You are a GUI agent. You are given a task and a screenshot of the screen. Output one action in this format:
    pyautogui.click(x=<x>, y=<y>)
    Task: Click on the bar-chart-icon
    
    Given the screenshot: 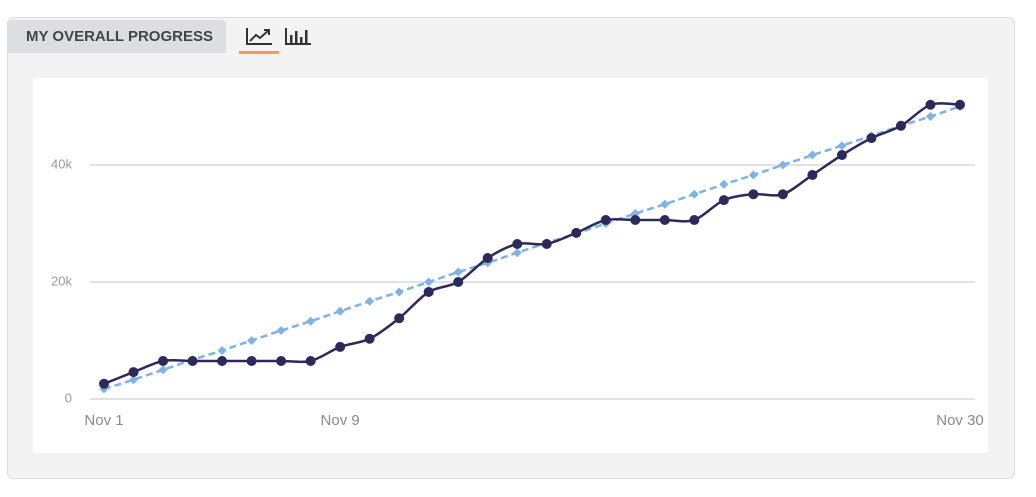 What is the action you would take?
    pyautogui.click(x=298, y=36)
    